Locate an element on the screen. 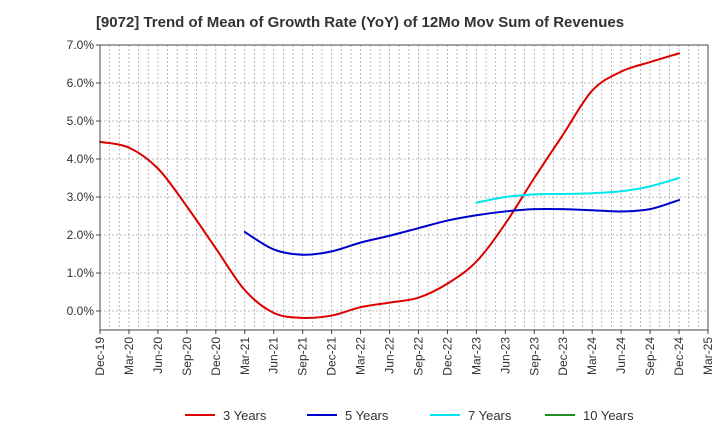 The image size is (720, 440). y-tick-label: 3.0% is located at coordinates (81, 197).